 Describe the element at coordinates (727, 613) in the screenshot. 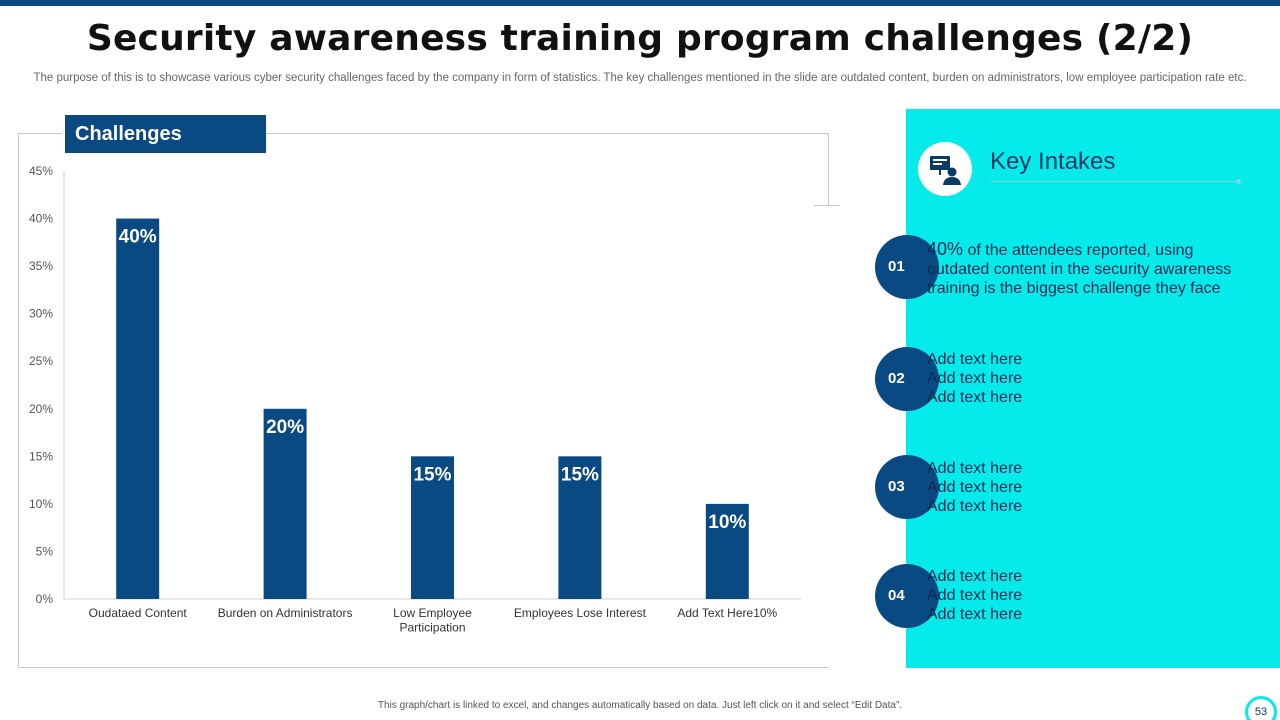

I see `x-category-label: Add Text Here10%` at that location.